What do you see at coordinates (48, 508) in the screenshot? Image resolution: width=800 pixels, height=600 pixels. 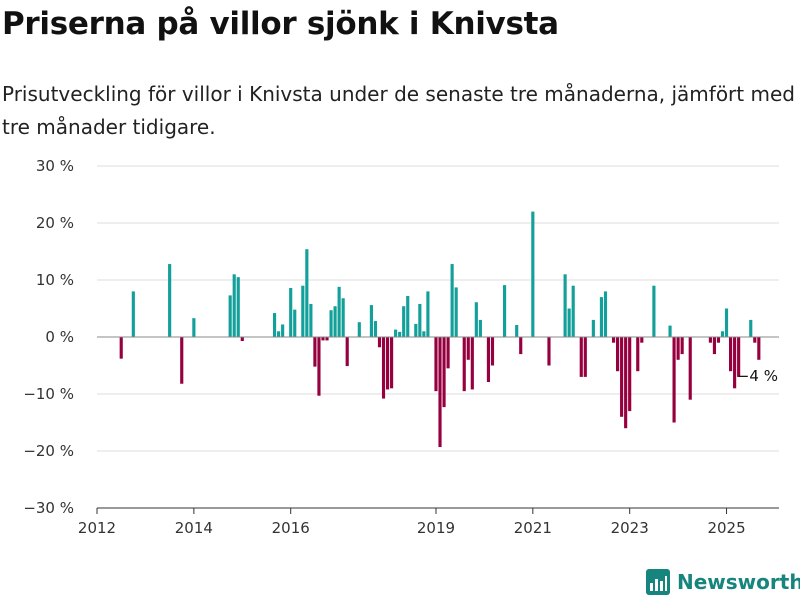 I see `y-tick-label: −30 %` at bounding box center [48, 508].